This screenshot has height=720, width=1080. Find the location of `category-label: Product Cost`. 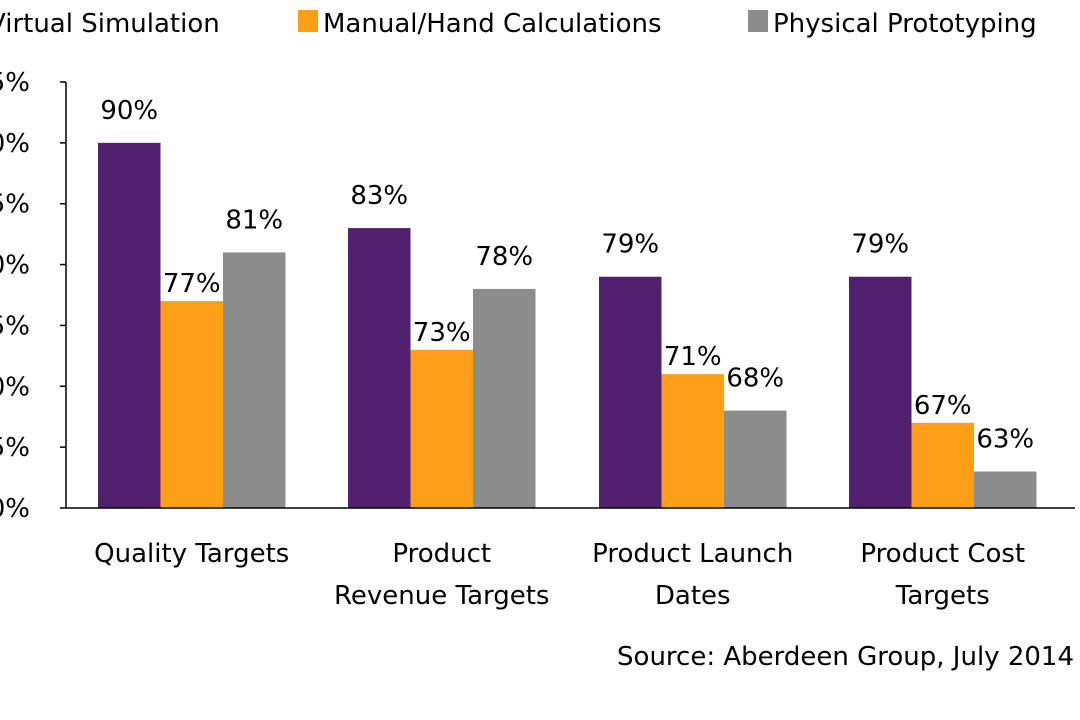

category-label: Product Cost is located at coordinates (942, 554).